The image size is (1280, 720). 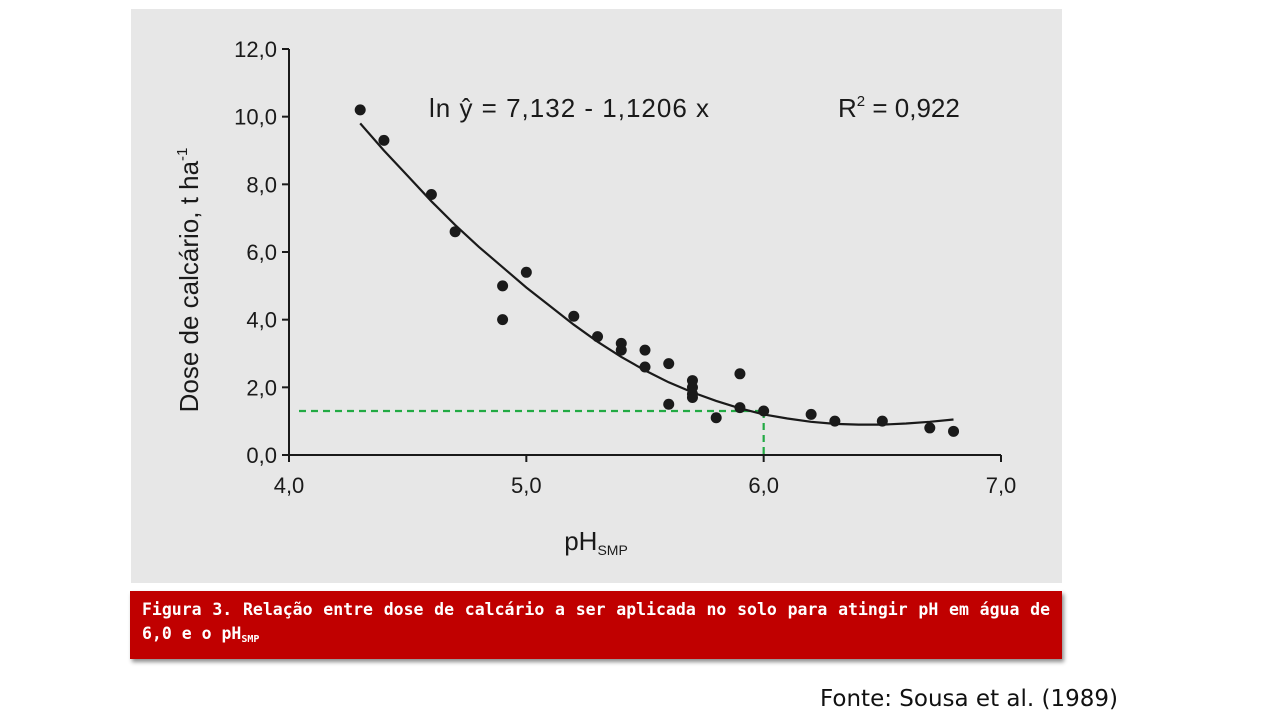 What do you see at coordinates (569, 108) in the screenshot?
I see `regression-equation: ln ŷ = 7,132 - 1,1206 x` at bounding box center [569, 108].